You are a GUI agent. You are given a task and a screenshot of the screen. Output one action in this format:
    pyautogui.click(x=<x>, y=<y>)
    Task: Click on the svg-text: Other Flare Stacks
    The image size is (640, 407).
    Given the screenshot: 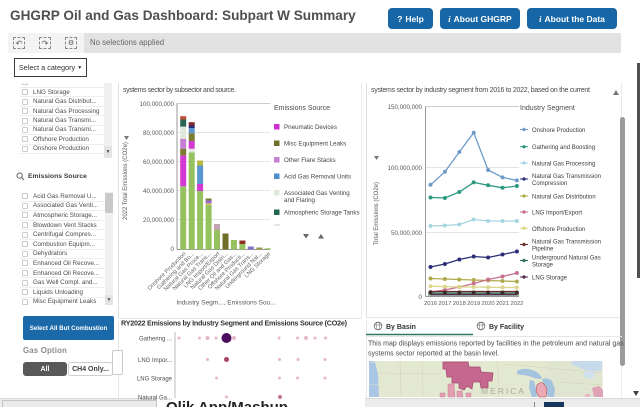 What is the action you would take?
    pyautogui.click(x=310, y=160)
    